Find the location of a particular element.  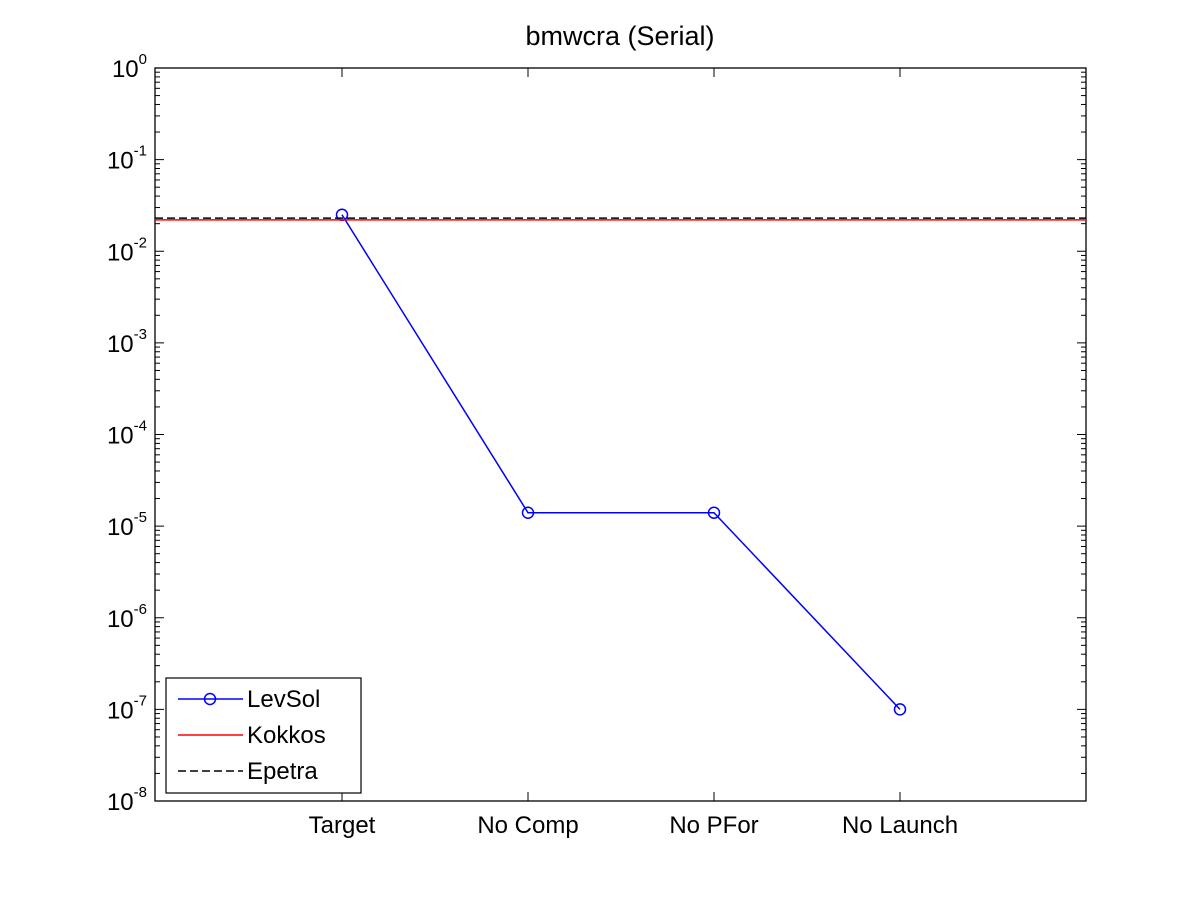

x-tick-label: No Comp is located at coordinates (527, 825).